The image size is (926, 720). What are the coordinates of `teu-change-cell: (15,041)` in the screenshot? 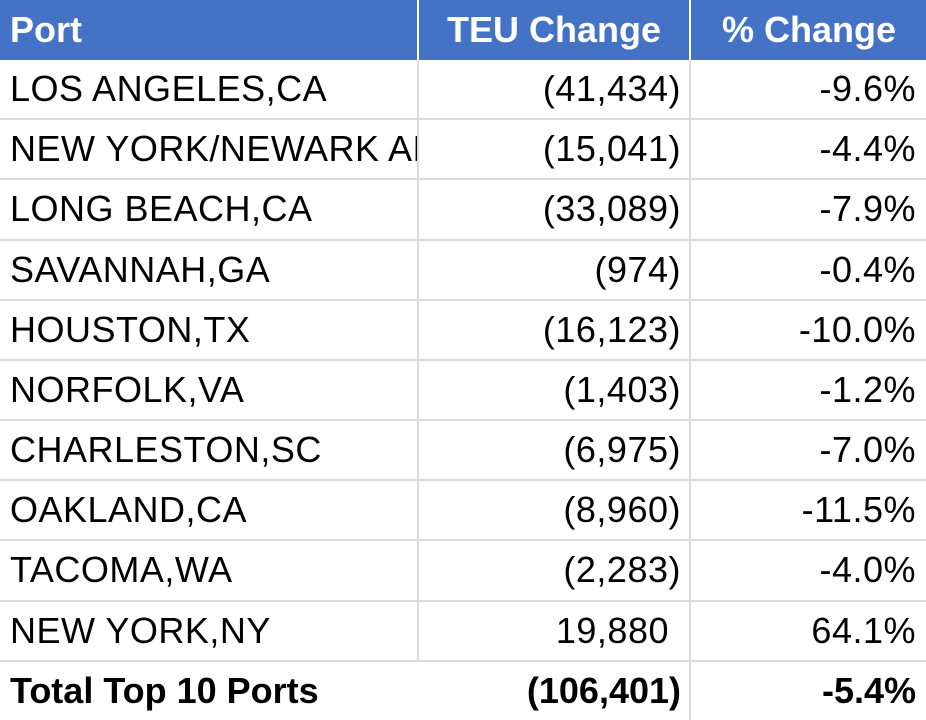 It's located at (554, 150).